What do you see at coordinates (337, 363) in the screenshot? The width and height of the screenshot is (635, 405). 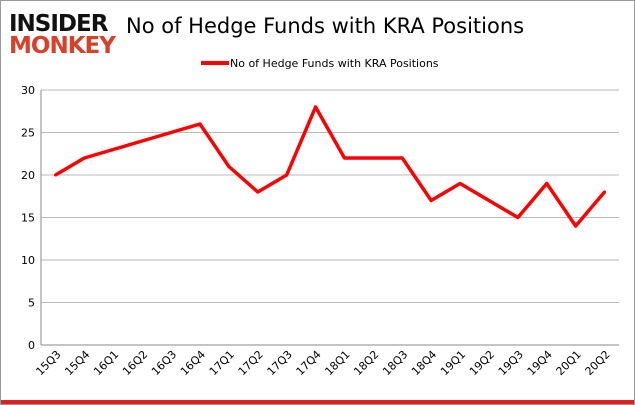 I see `x-tick-label: 18Q1` at bounding box center [337, 363].